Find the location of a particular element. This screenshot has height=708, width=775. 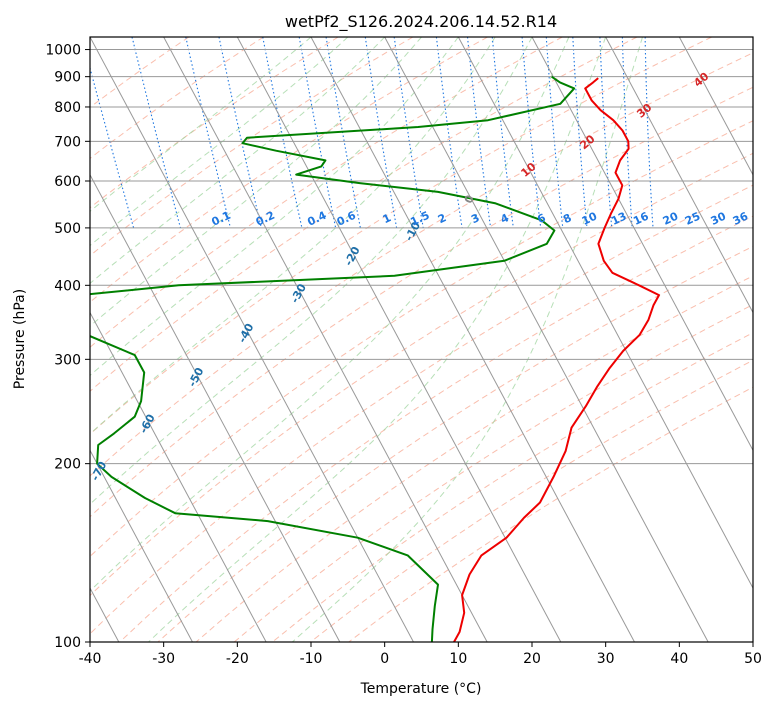

y-axis-label: Pressure (hPa) is located at coordinates (20, 339).